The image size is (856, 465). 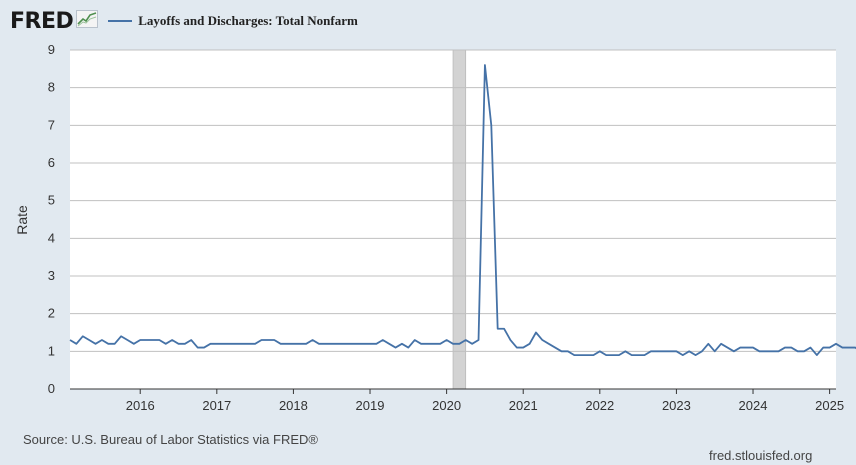 I want to click on x-tick-label: 2018, so click(x=293, y=405).